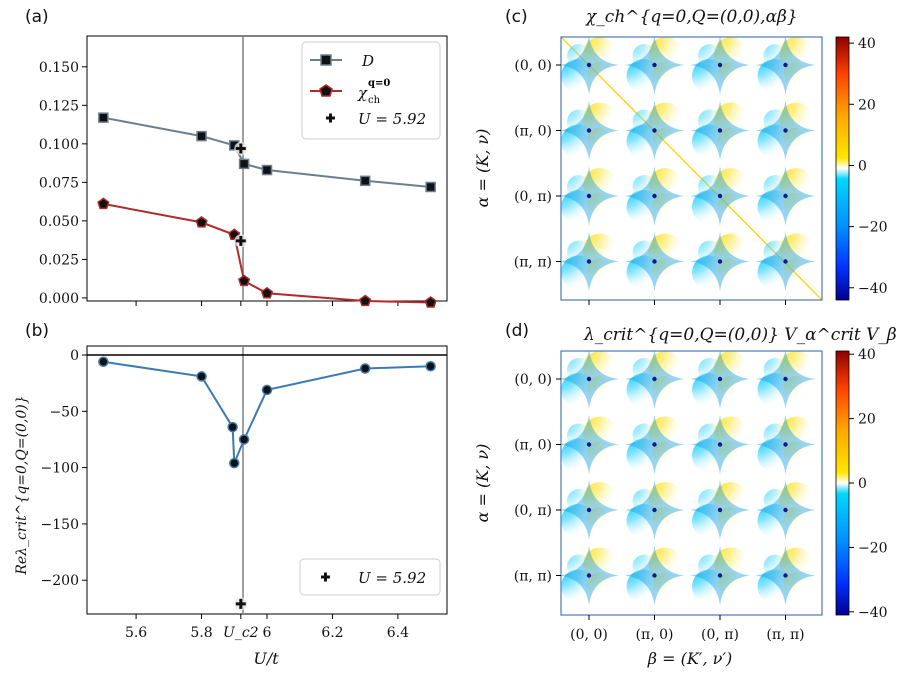  What do you see at coordinates (267, 412) in the screenshot?
I see `series-line` at bounding box center [267, 412].